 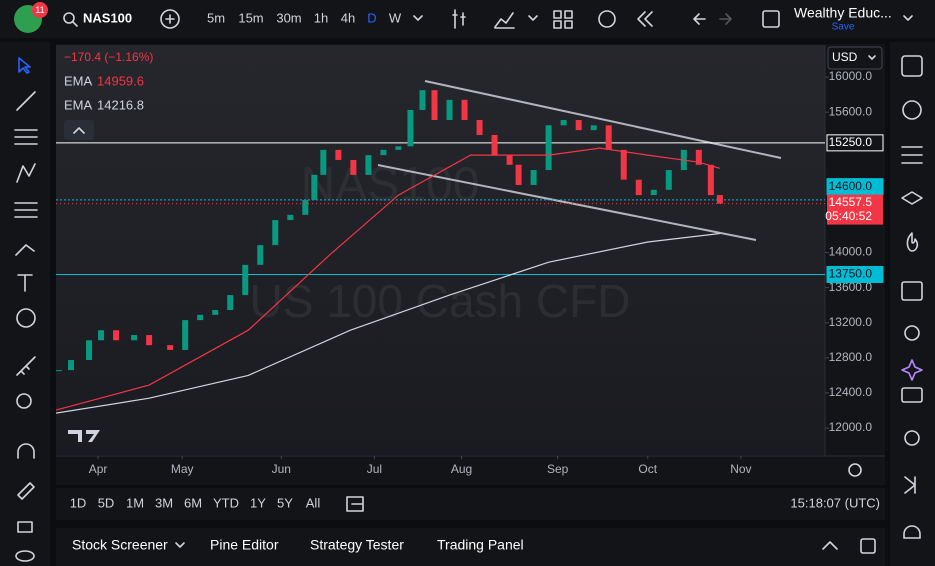 I want to click on text-tool, so click(x=25, y=283).